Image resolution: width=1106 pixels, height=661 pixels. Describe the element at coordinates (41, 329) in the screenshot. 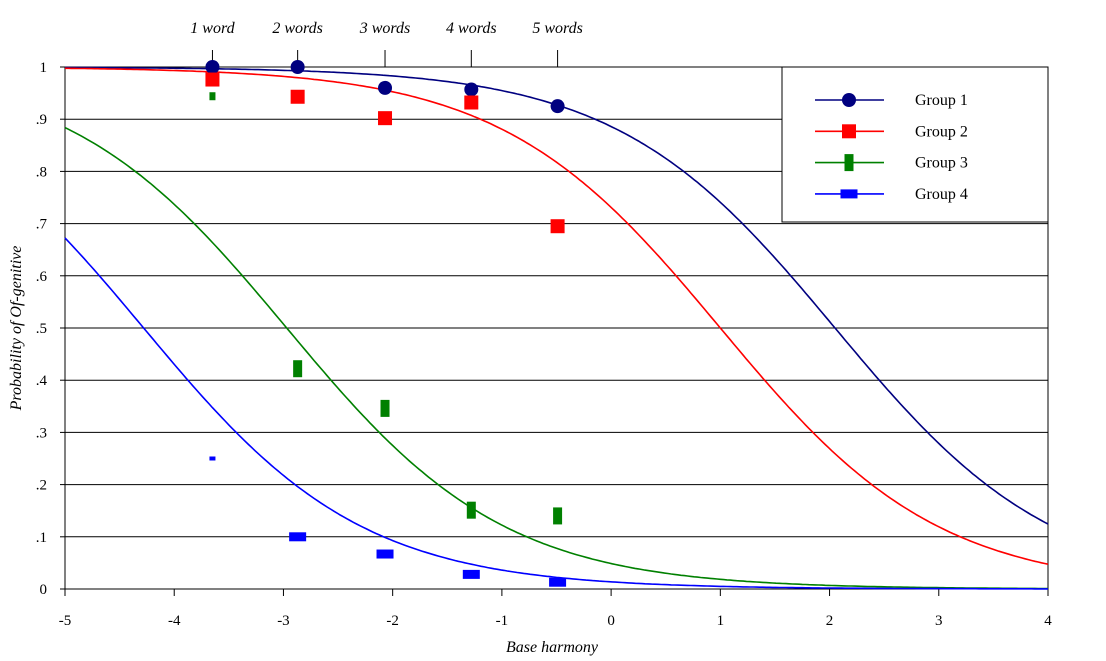

I see `y-tick-label: .5` at that location.